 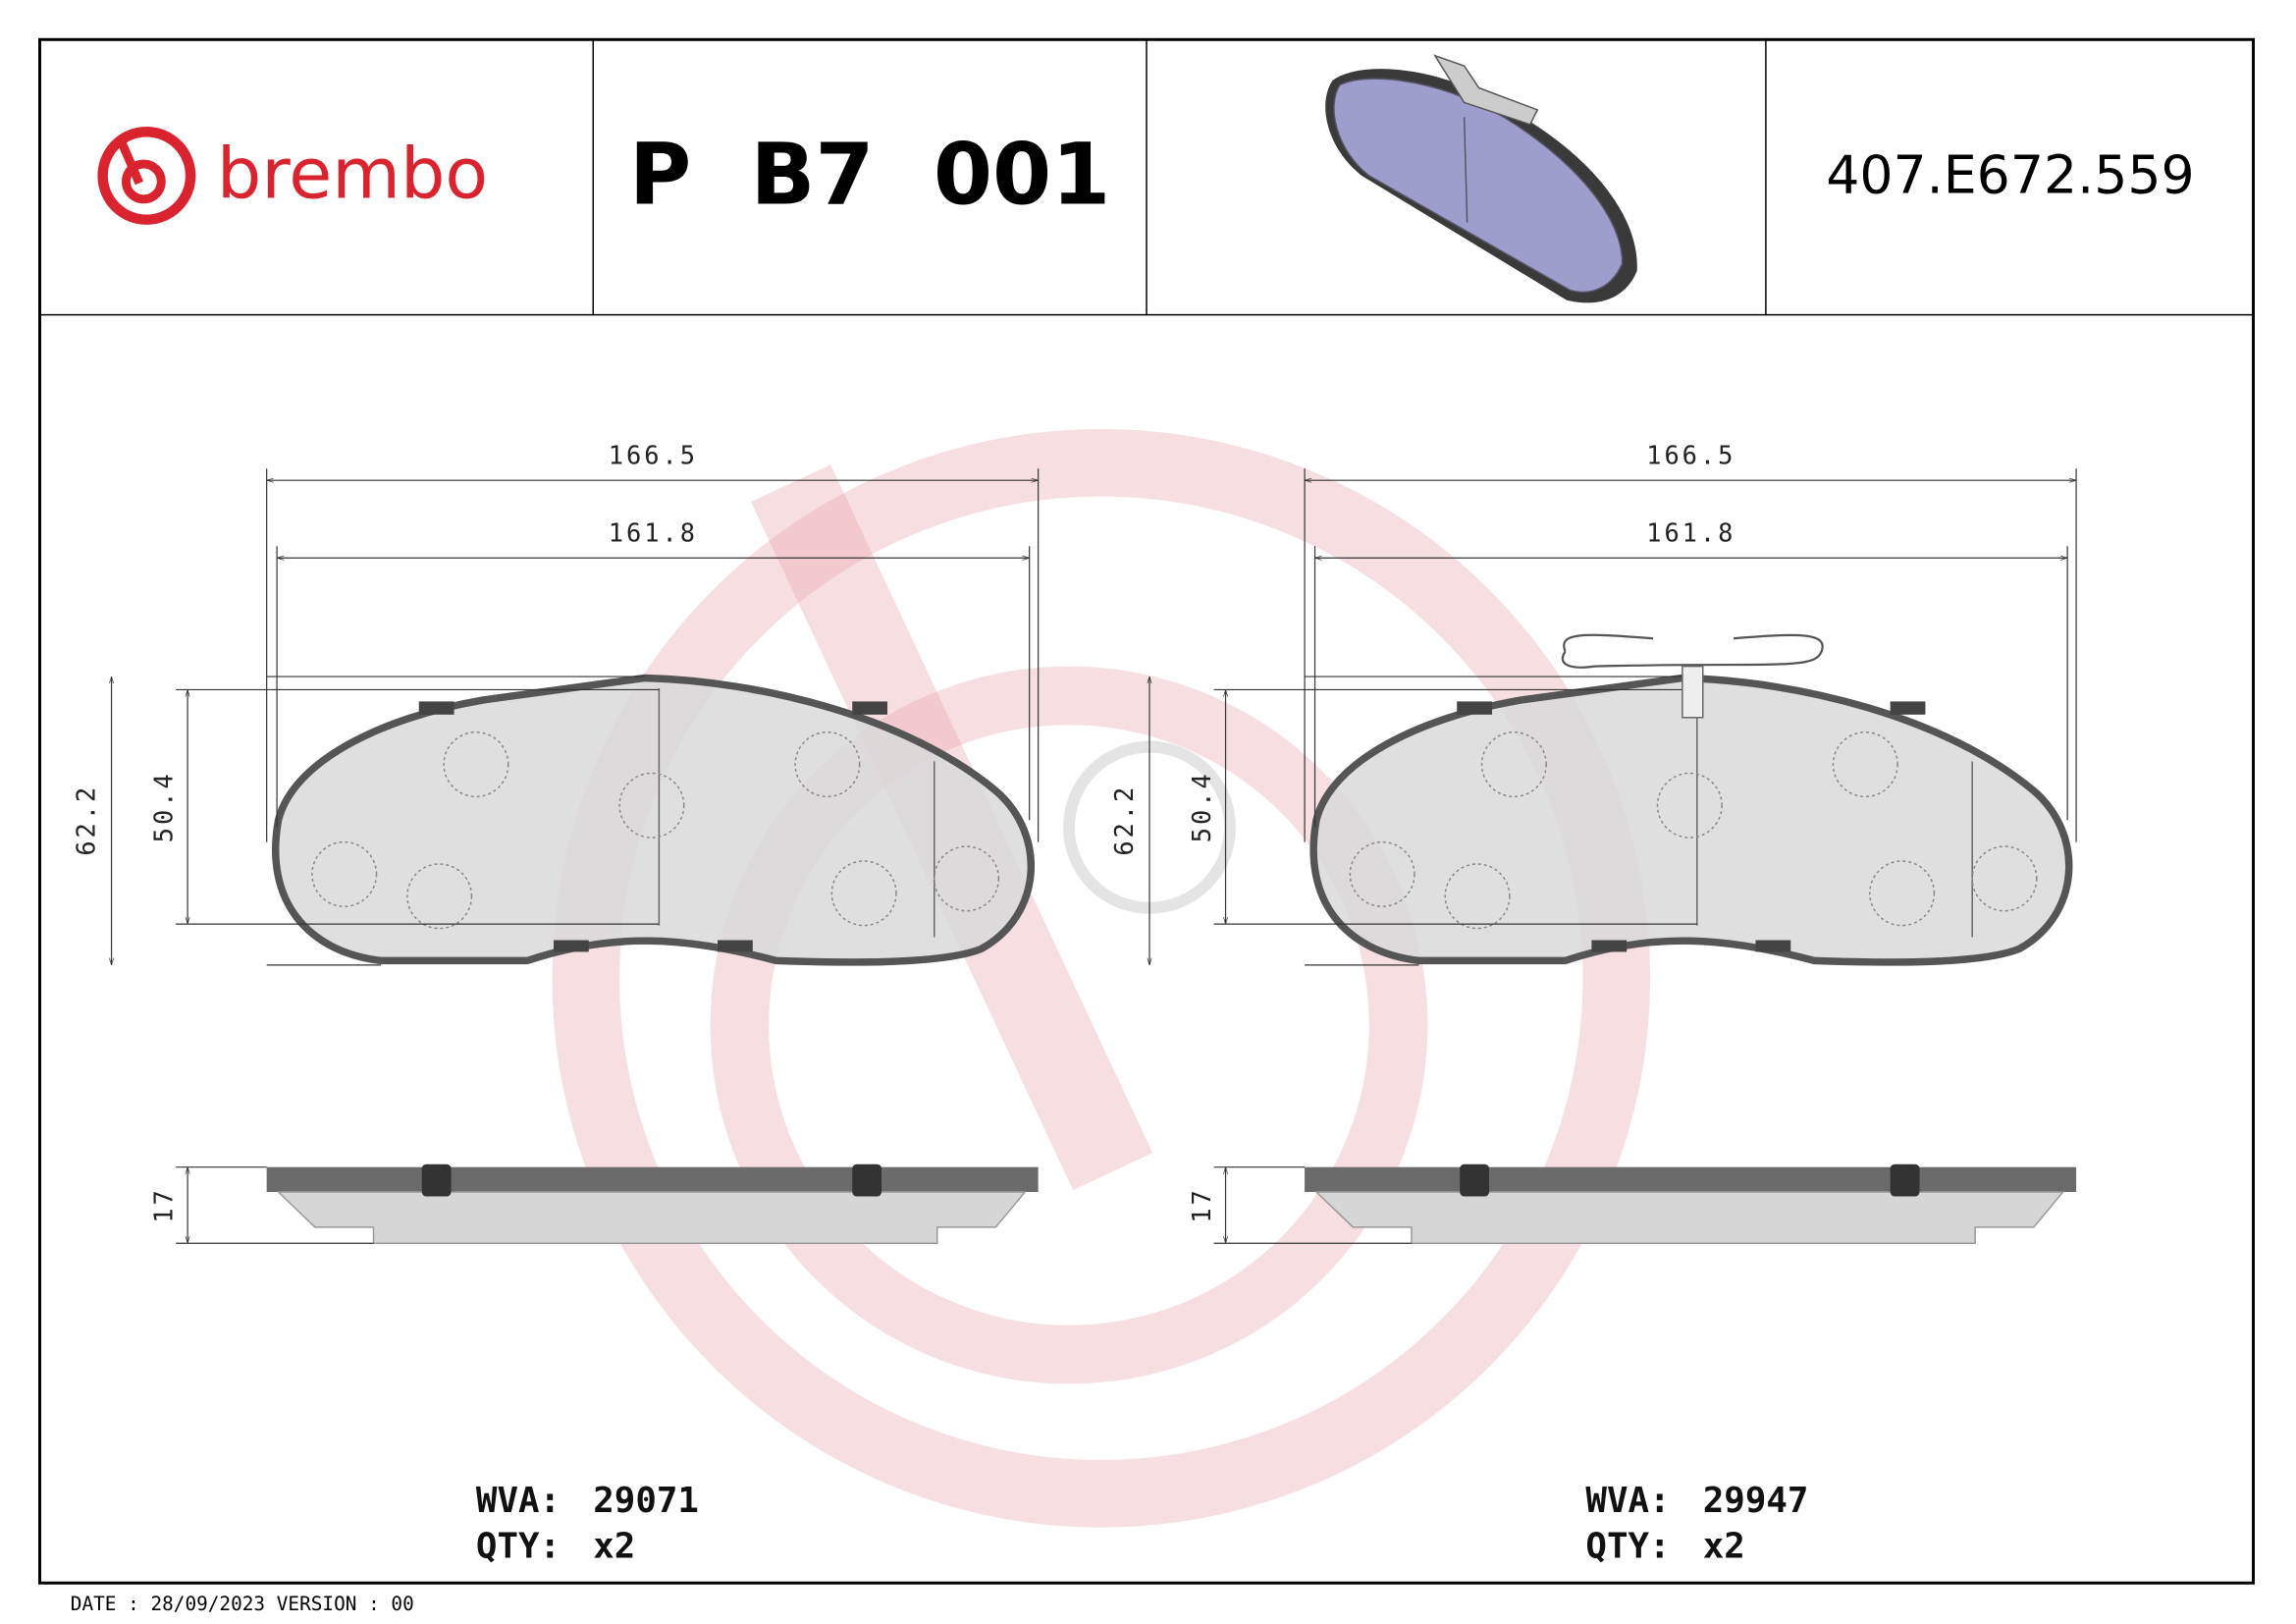 What do you see at coordinates (2010, 175) in the screenshot?
I see `code: 407.E672.559` at bounding box center [2010, 175].